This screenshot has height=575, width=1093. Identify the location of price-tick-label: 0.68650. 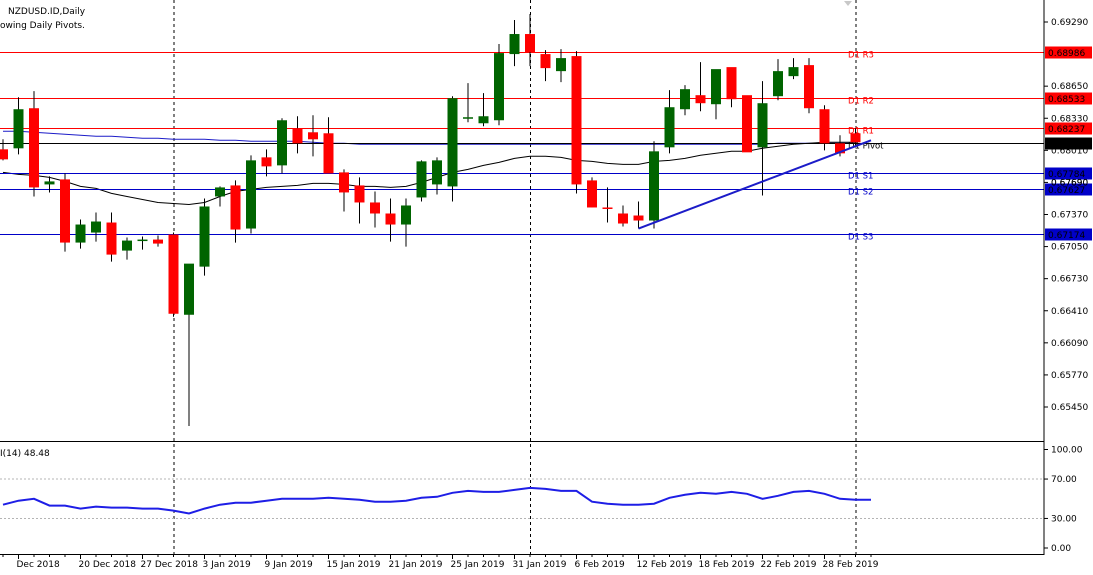
(1069, 87).